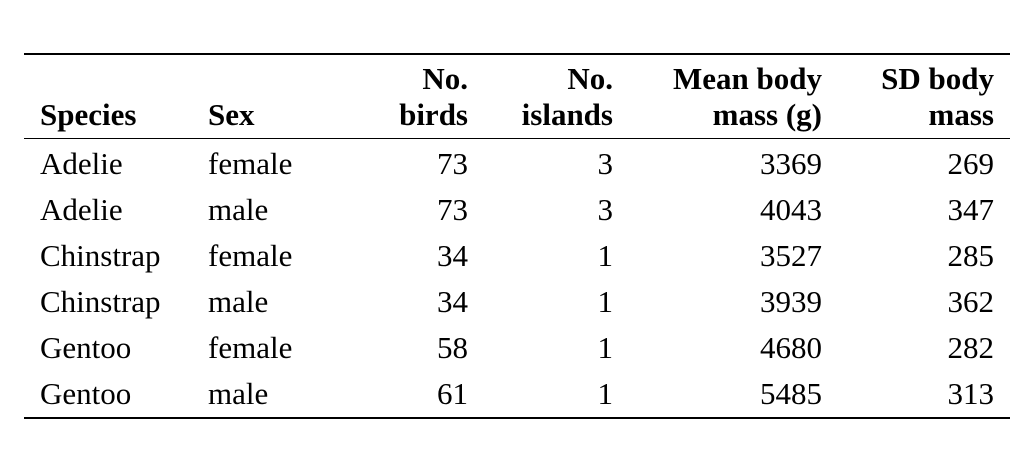 The height and width of the screenshot is (454, 1026). I want to click on cell-mean-mass: 5485, so click(791, 393).